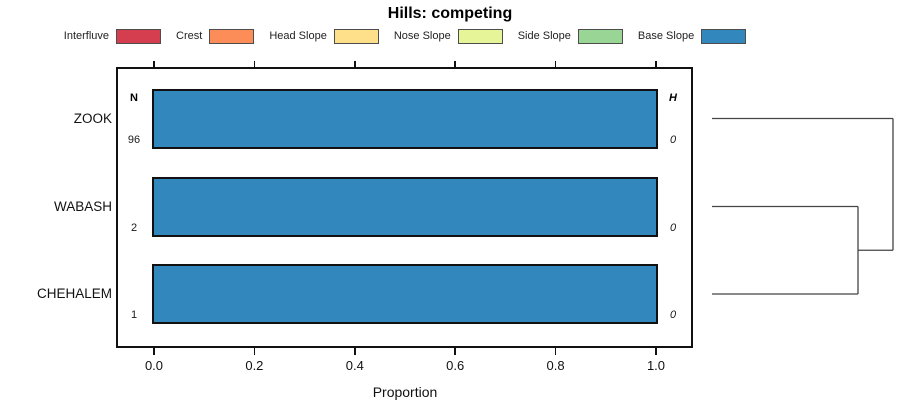 This screenshot has width=900, height=420. Describe the element at coordinates (355, 351) in the screenshot. I see `bottom-tick-0.4` at that location.